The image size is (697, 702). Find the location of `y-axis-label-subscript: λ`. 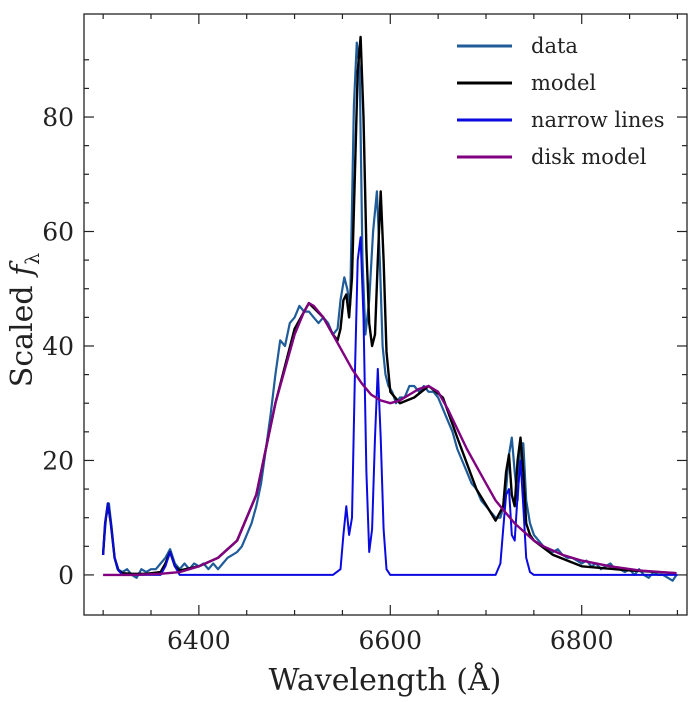

y-axis-label-subscript: λ is located at coordinates (33, 259).